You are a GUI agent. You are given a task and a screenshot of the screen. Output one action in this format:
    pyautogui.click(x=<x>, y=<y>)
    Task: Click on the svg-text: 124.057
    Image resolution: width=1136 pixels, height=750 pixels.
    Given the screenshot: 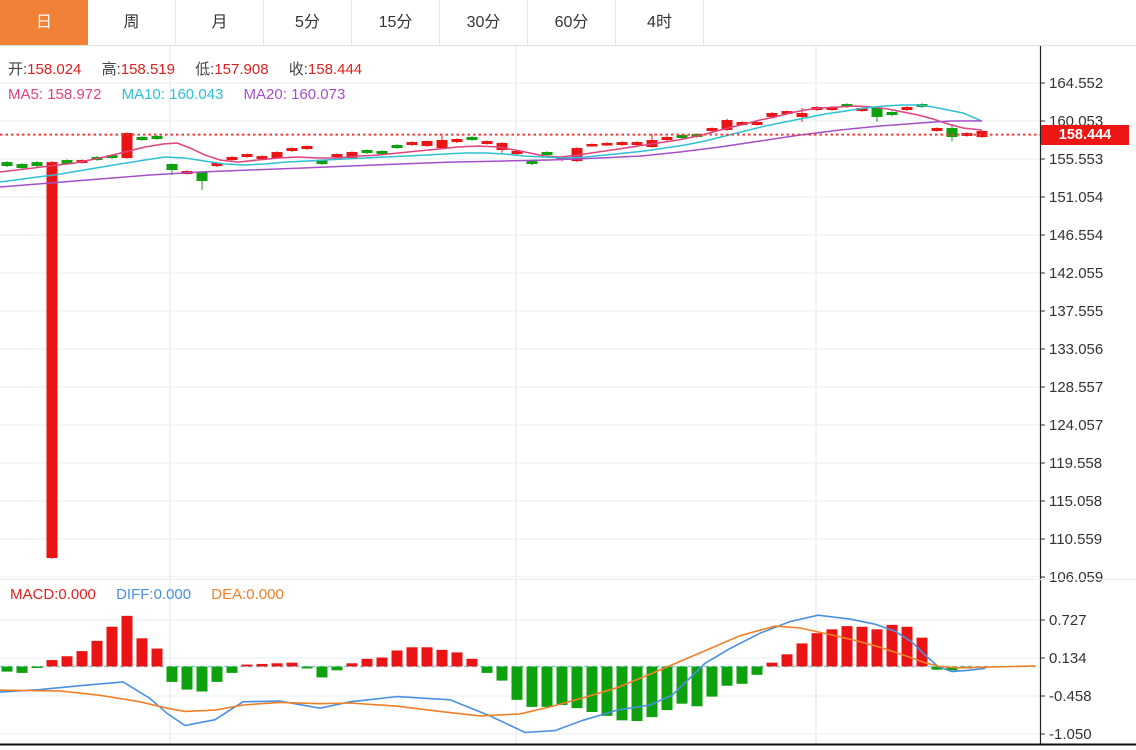 What is the action you would take?
    pyautogui.click(x=1076, y=425)
    